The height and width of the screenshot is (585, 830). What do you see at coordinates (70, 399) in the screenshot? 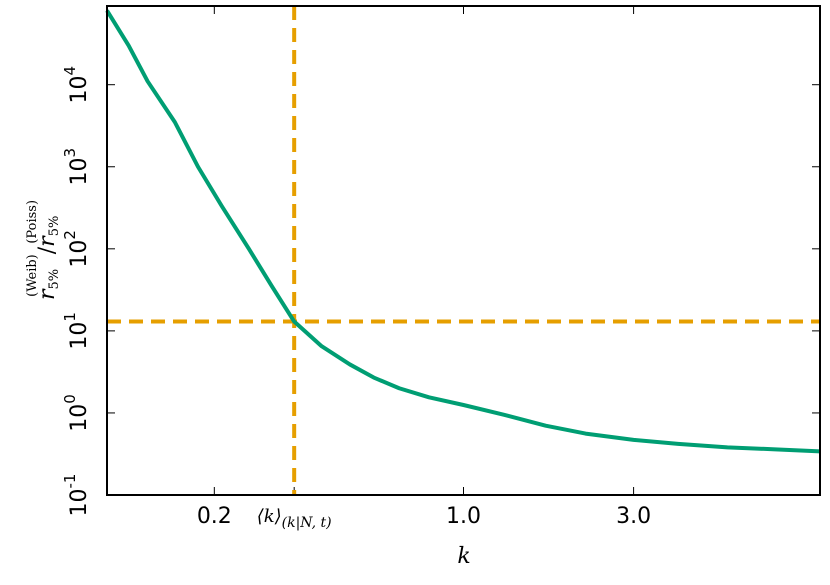
I see `y-tick-power: 0` at bounding box center [70, 399].